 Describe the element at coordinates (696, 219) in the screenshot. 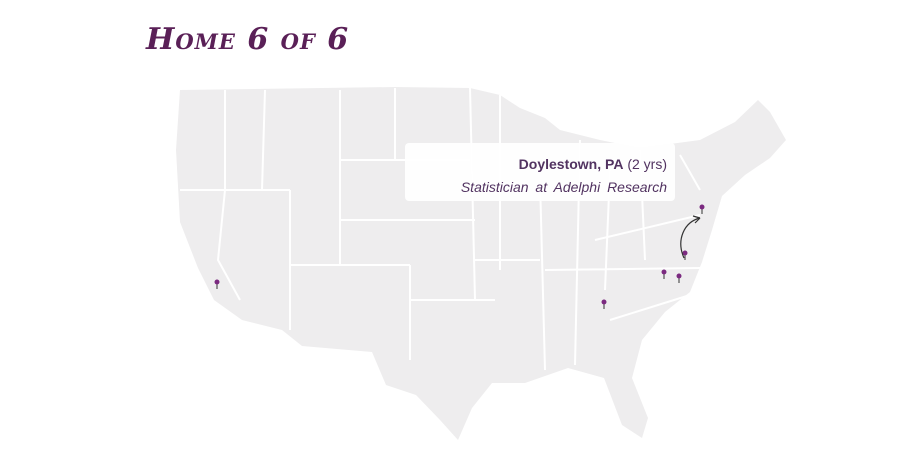

I see `arrow-head-icon` at that location.